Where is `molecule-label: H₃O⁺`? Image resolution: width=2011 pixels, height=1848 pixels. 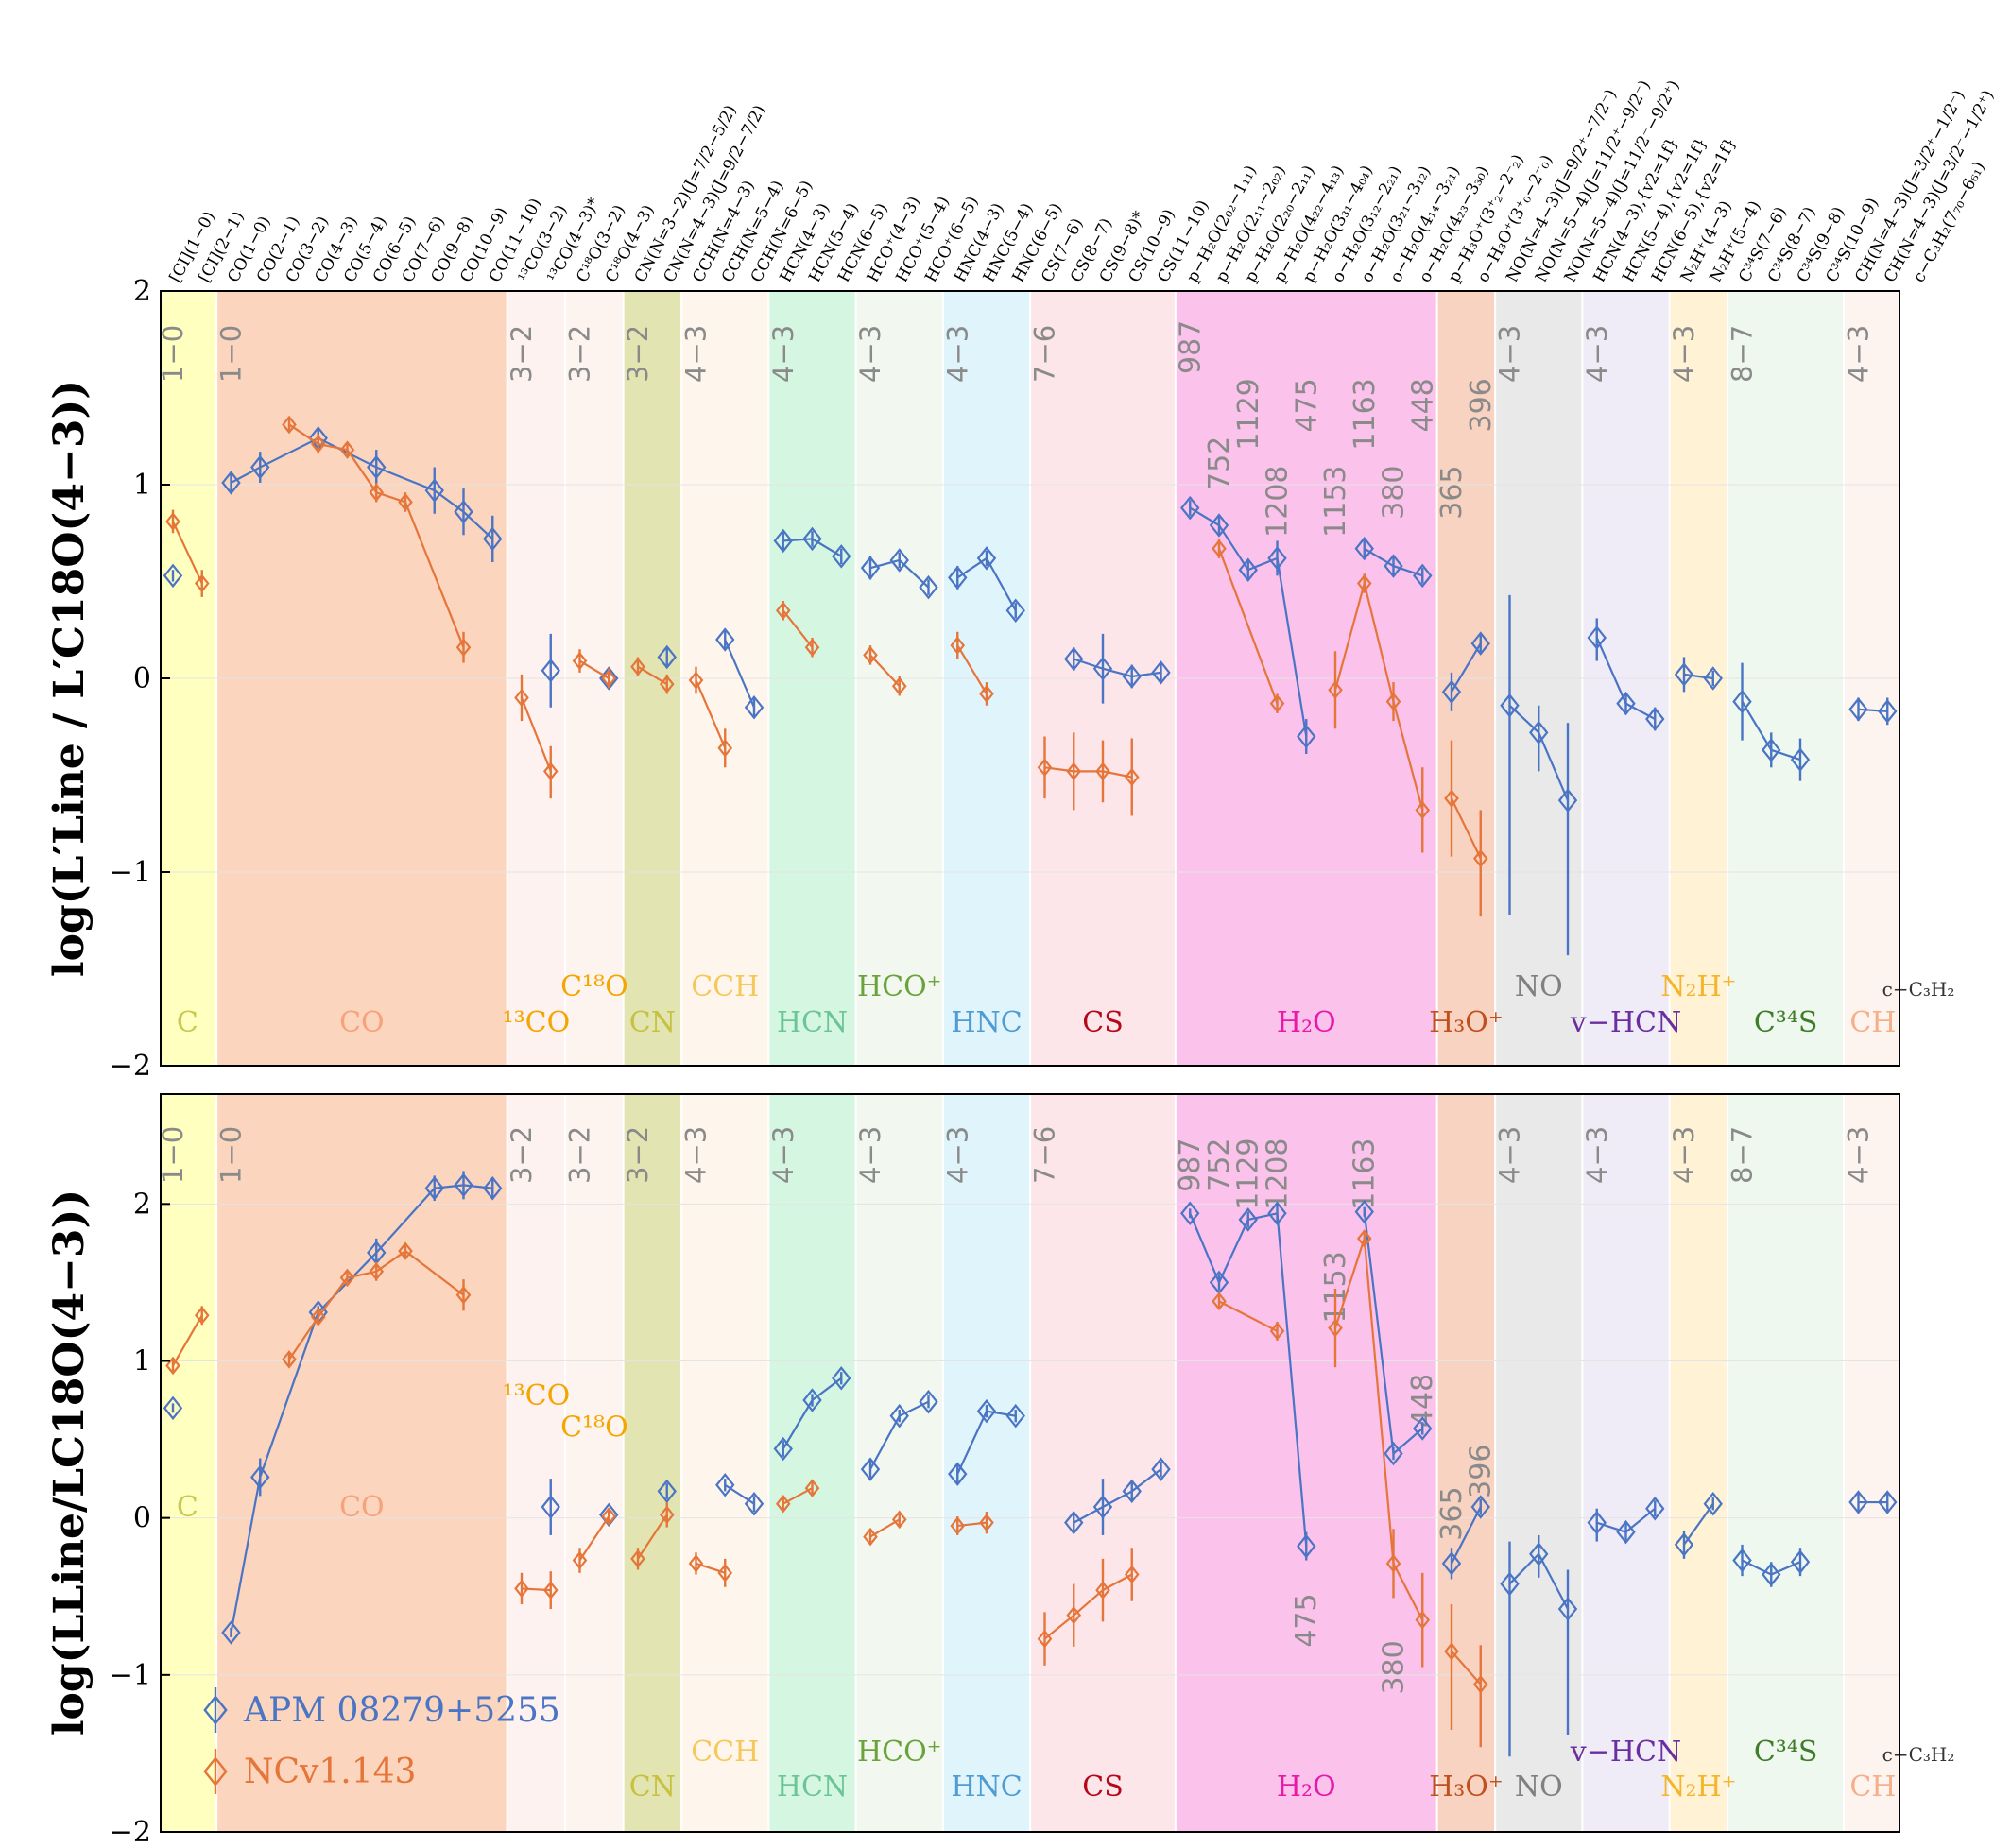 molecule-label: H₃O⁺ is located at coordinates (1467, 1787).